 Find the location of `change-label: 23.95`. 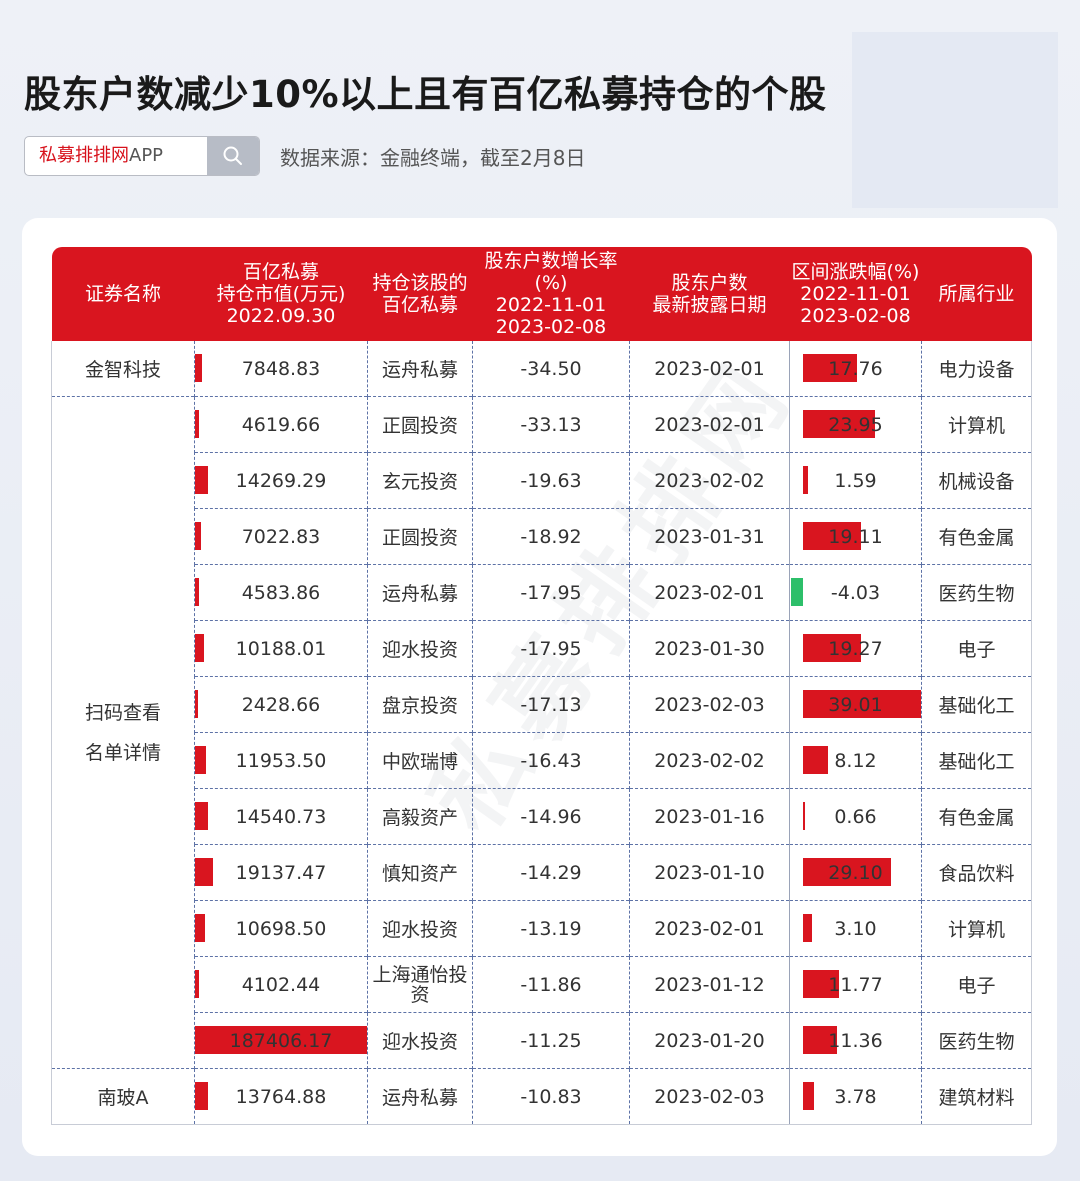

change-label: 23.95 is located at coordinates (855, 424).